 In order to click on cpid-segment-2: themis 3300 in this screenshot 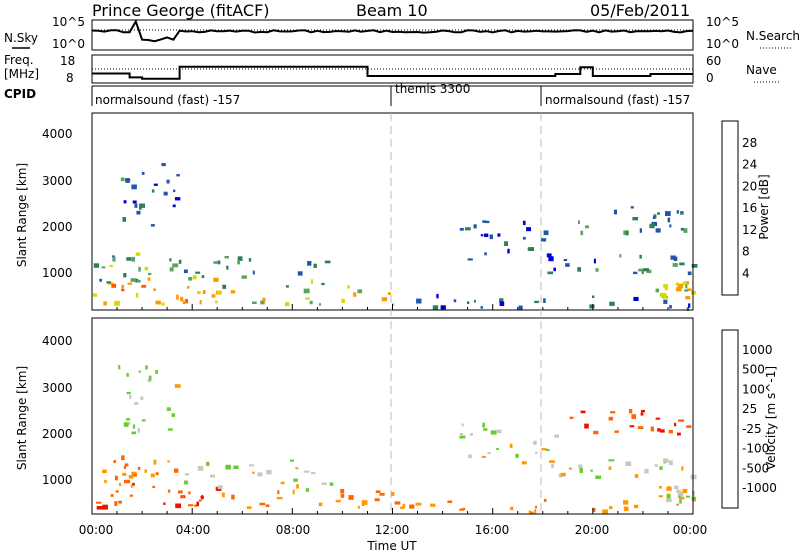, I will do `click(432, 89)`.